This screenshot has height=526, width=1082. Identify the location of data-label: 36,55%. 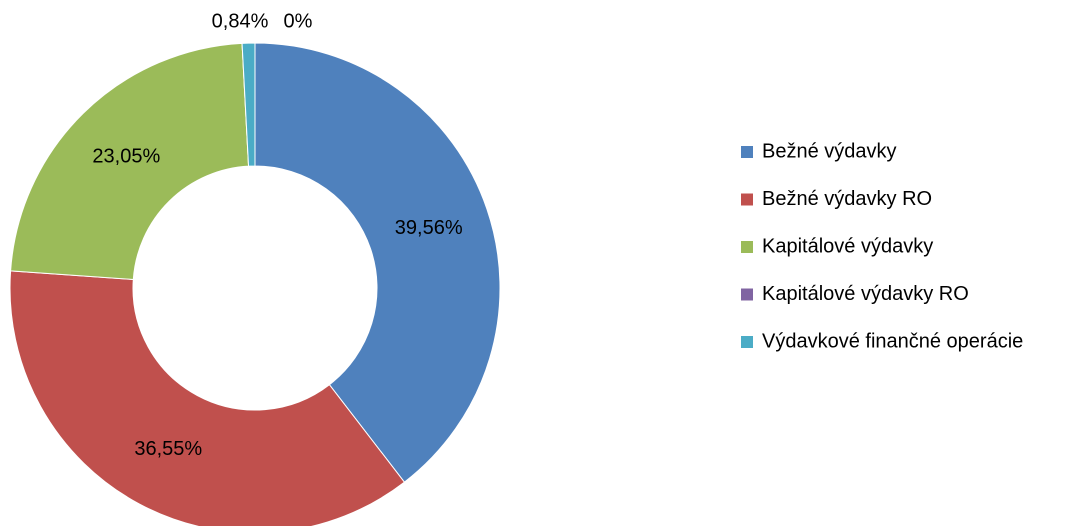
(168, 449).